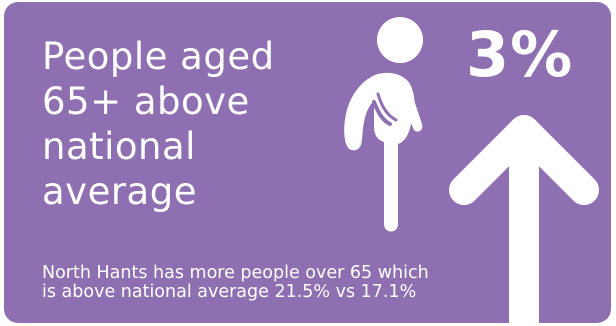 This screenshot has width=616, height=326. Describe the element at coordinates (383, 124) in the screenshot. I see `elderly-person-icon` at that location.